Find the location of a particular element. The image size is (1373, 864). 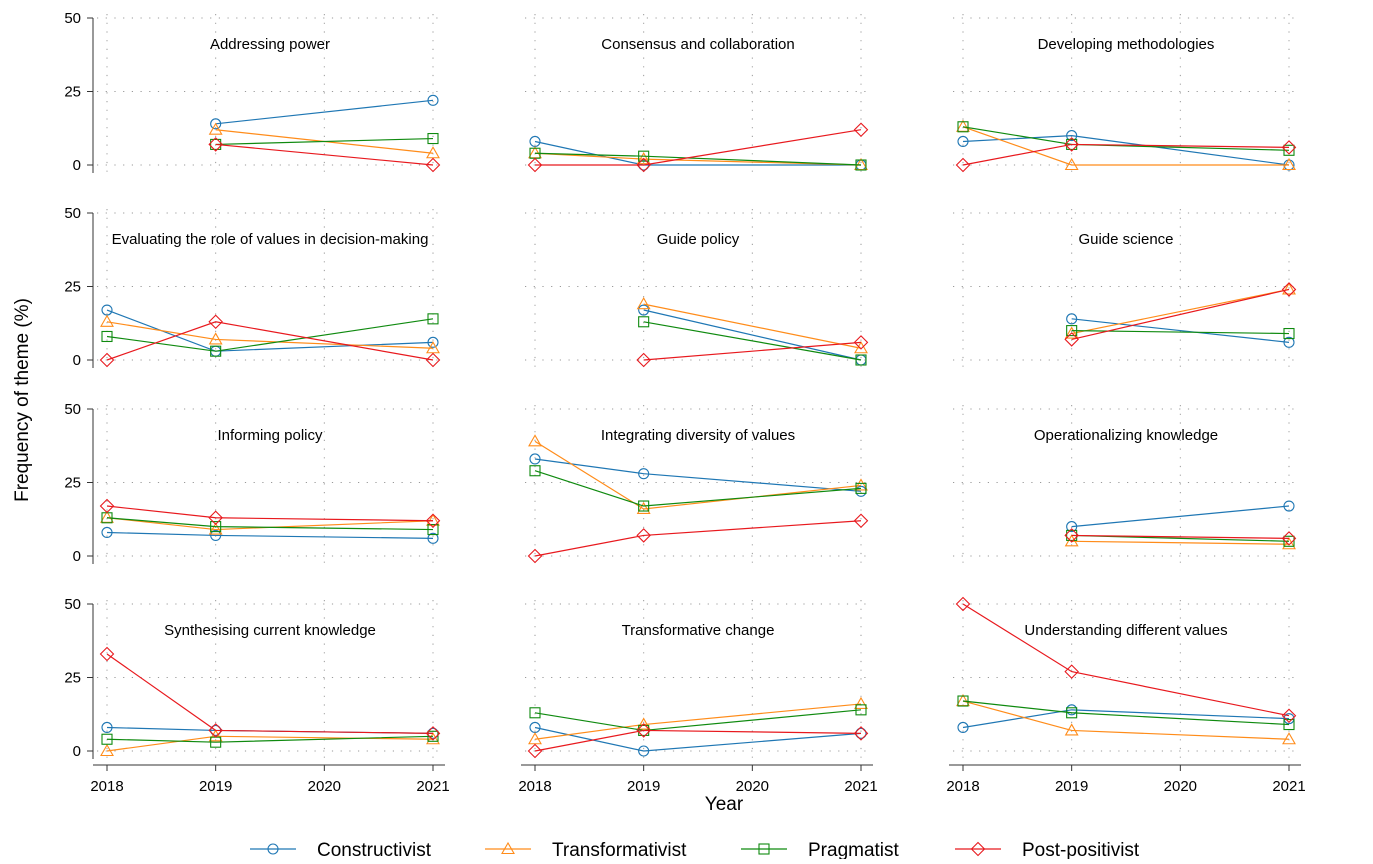

x-tick-label: 2018 is located at coordinates (534, 786).